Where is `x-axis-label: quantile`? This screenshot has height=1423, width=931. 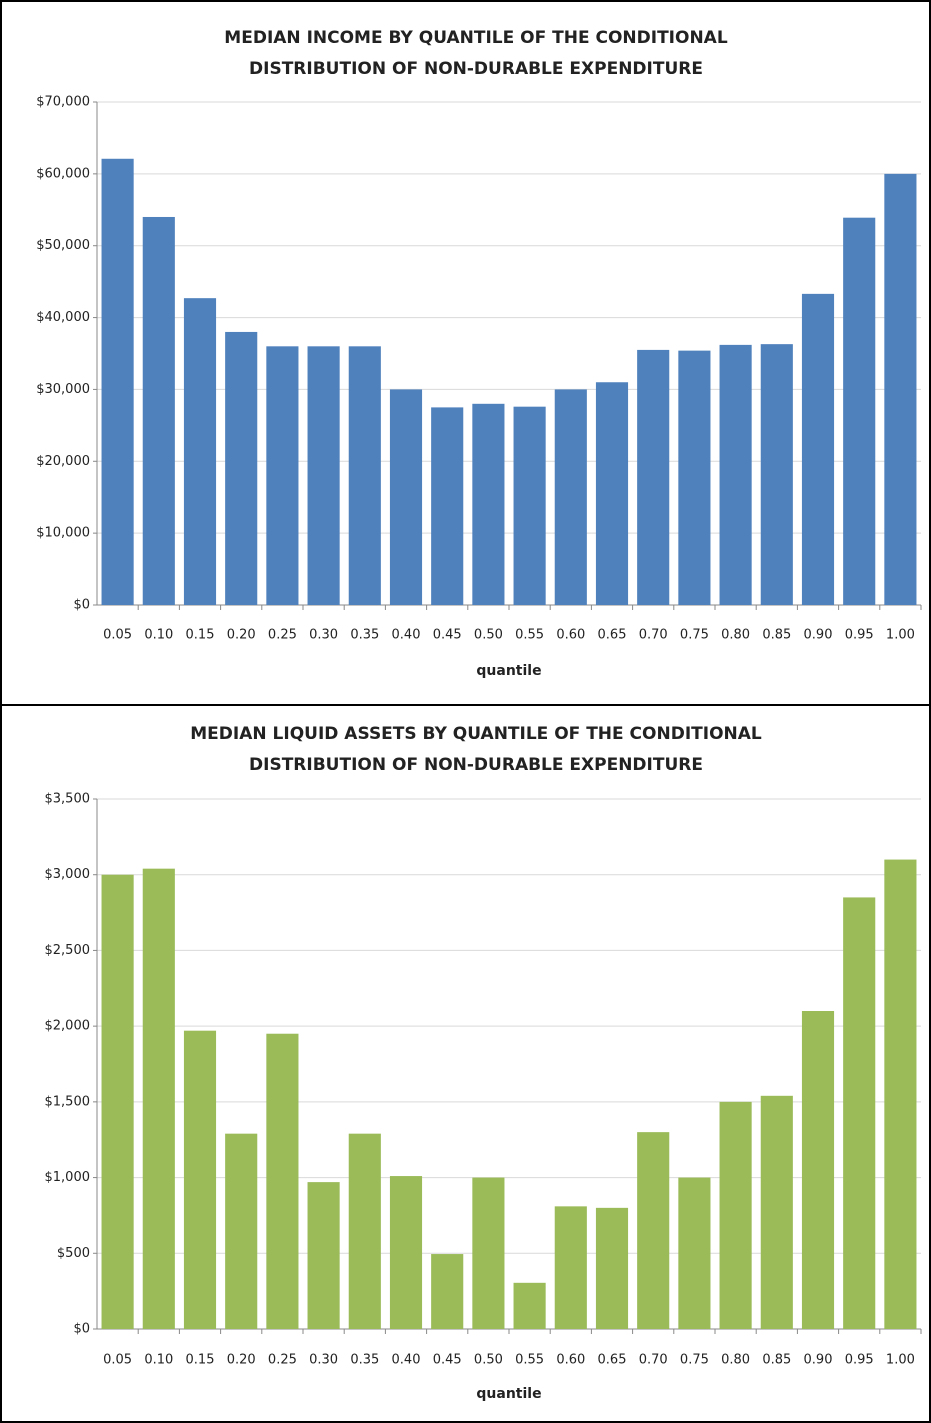
x-axis-label: quantile is located at coordinates (508, 671).